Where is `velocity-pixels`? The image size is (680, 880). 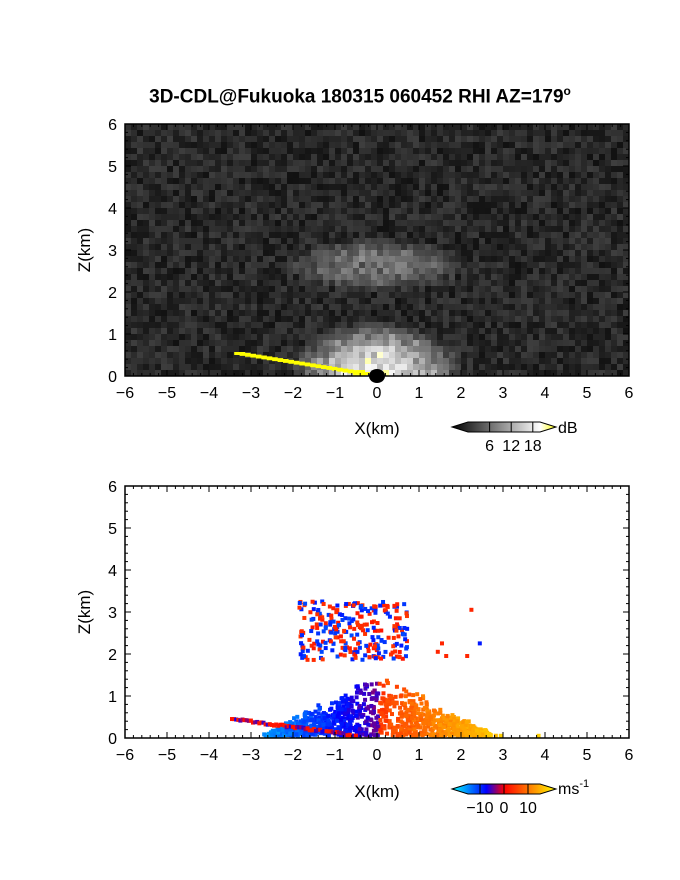
velocity-pixels is located at coordinates (385, 668).